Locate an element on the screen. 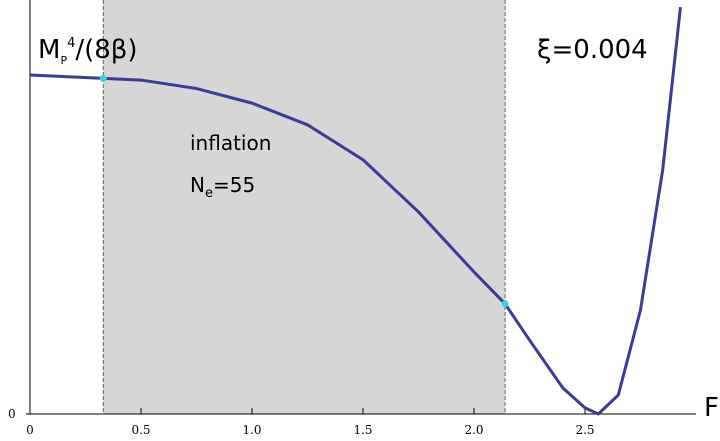 The width and height of the screenshot is (720, 441). y-axis-label: MP4/(8β) is located at coordinates (88, 51).